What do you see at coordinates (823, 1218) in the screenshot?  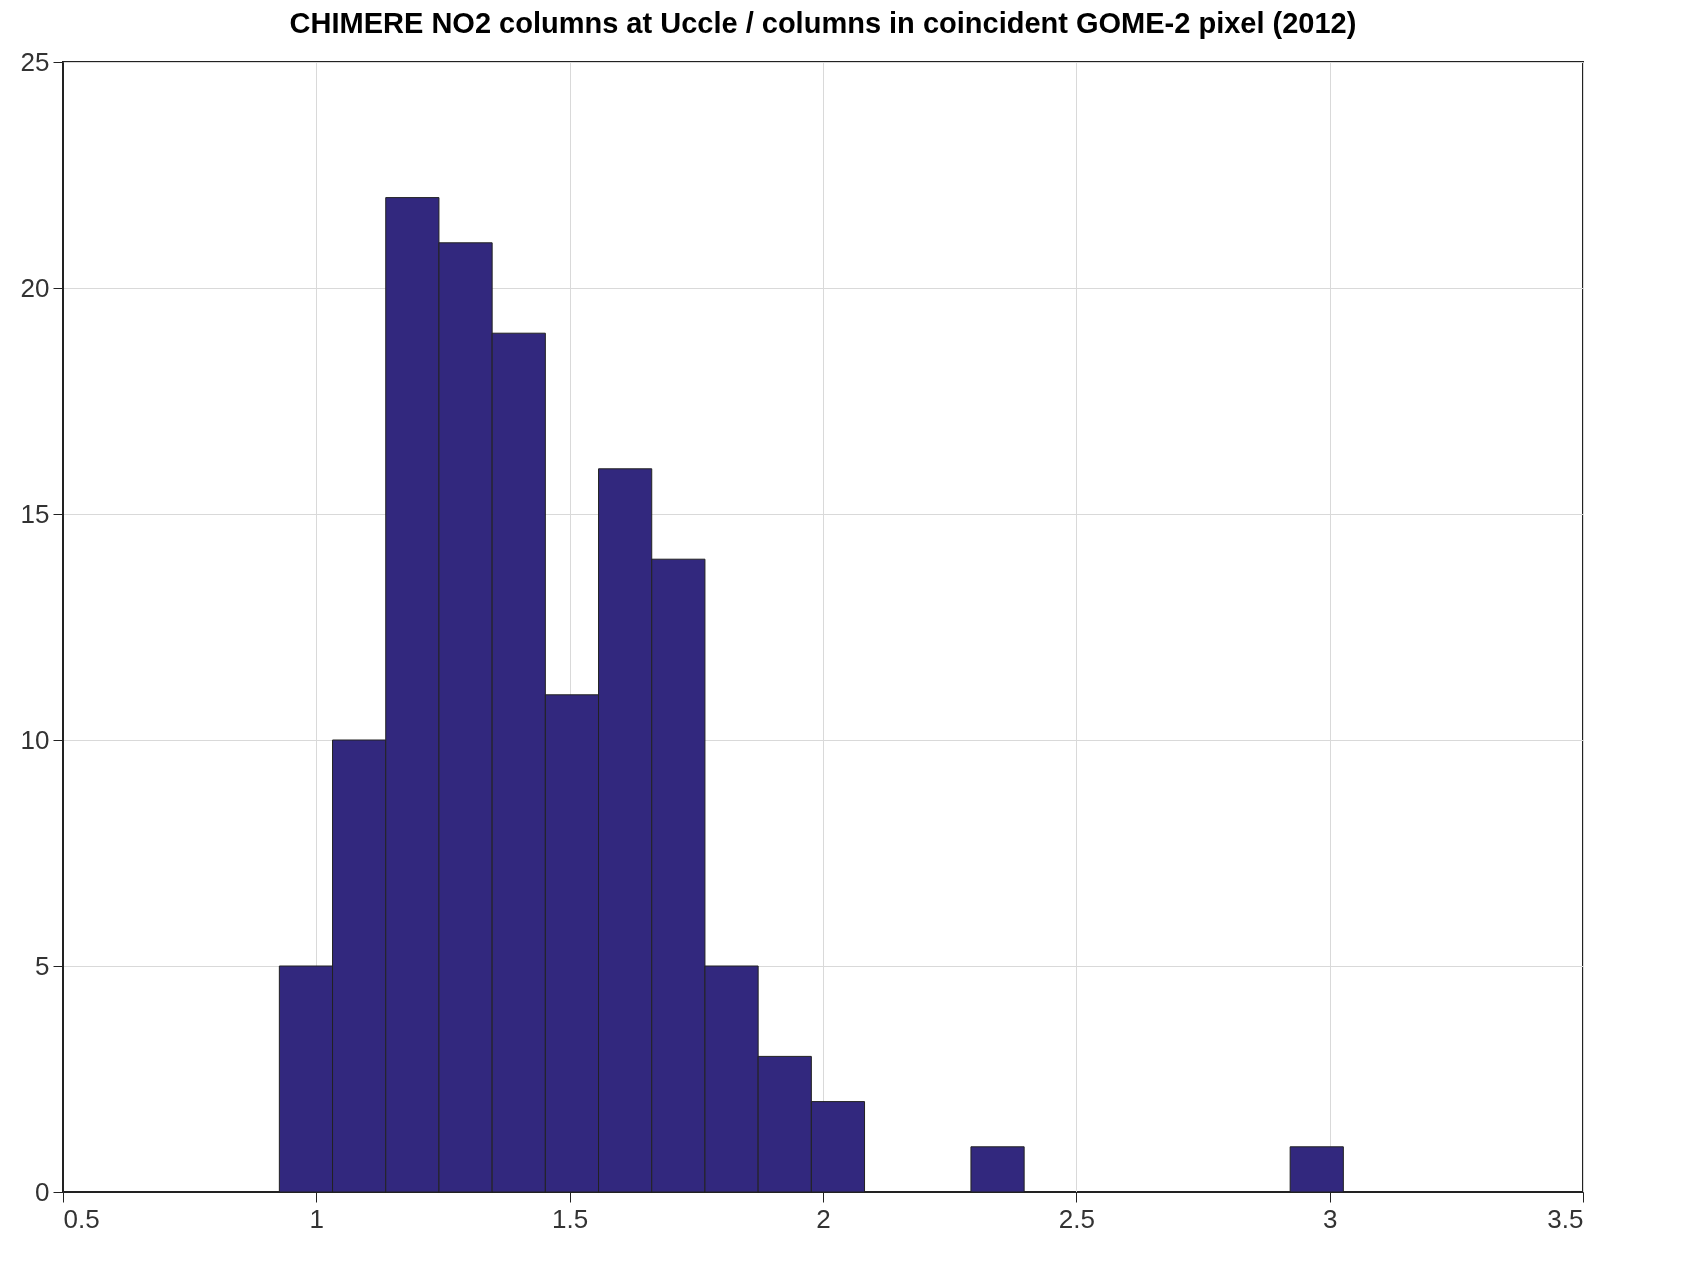 I see `x-tick-label: 2` at bounding box center [823, 1218].